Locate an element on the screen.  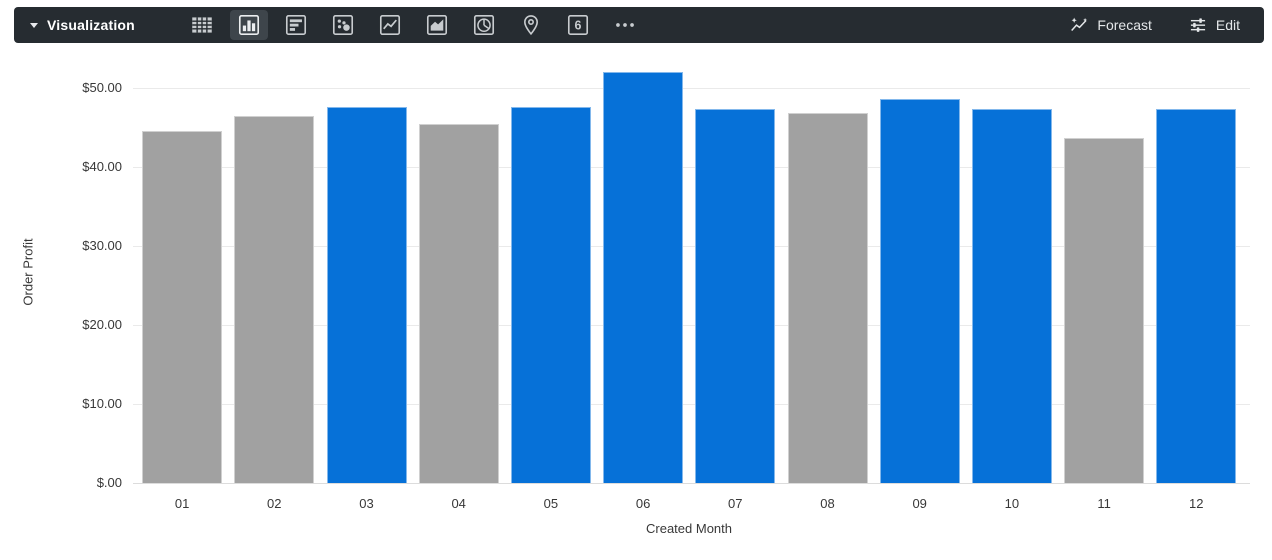
column-icon is located at coordinates (248, 25).